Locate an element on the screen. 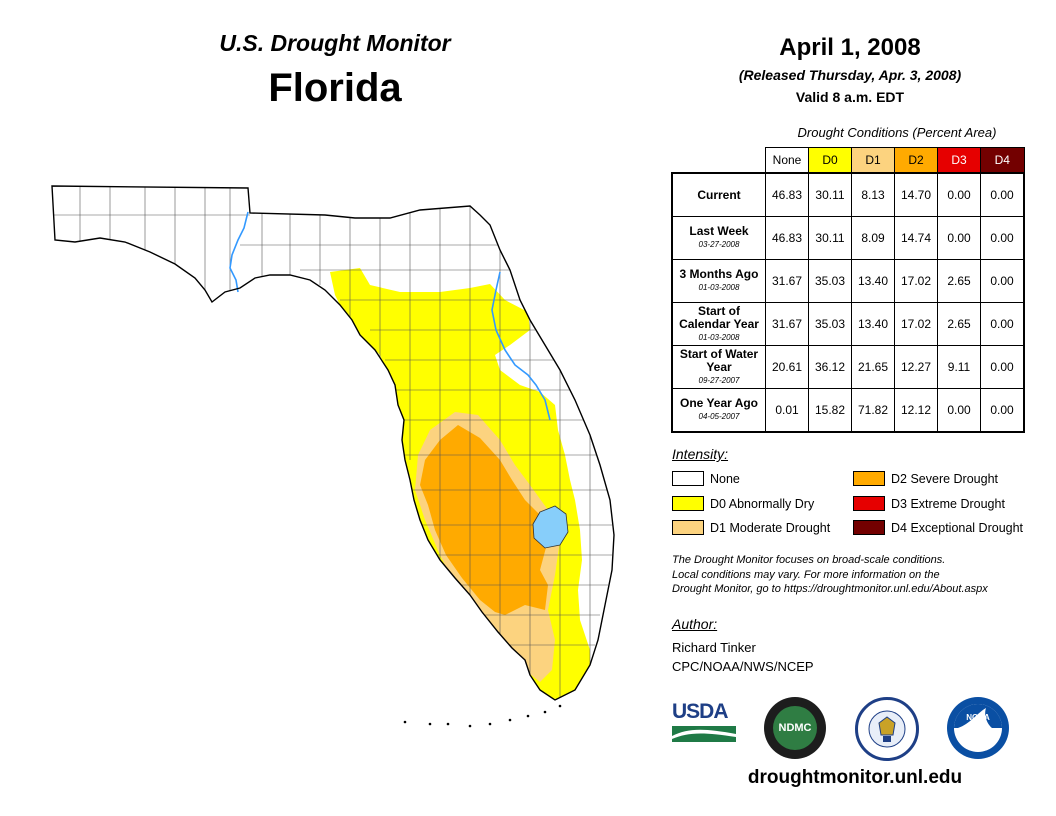 The height and width of the screenshot is (816, 1056). author-name: Richard Tinker is located at coordinates (714, 647).